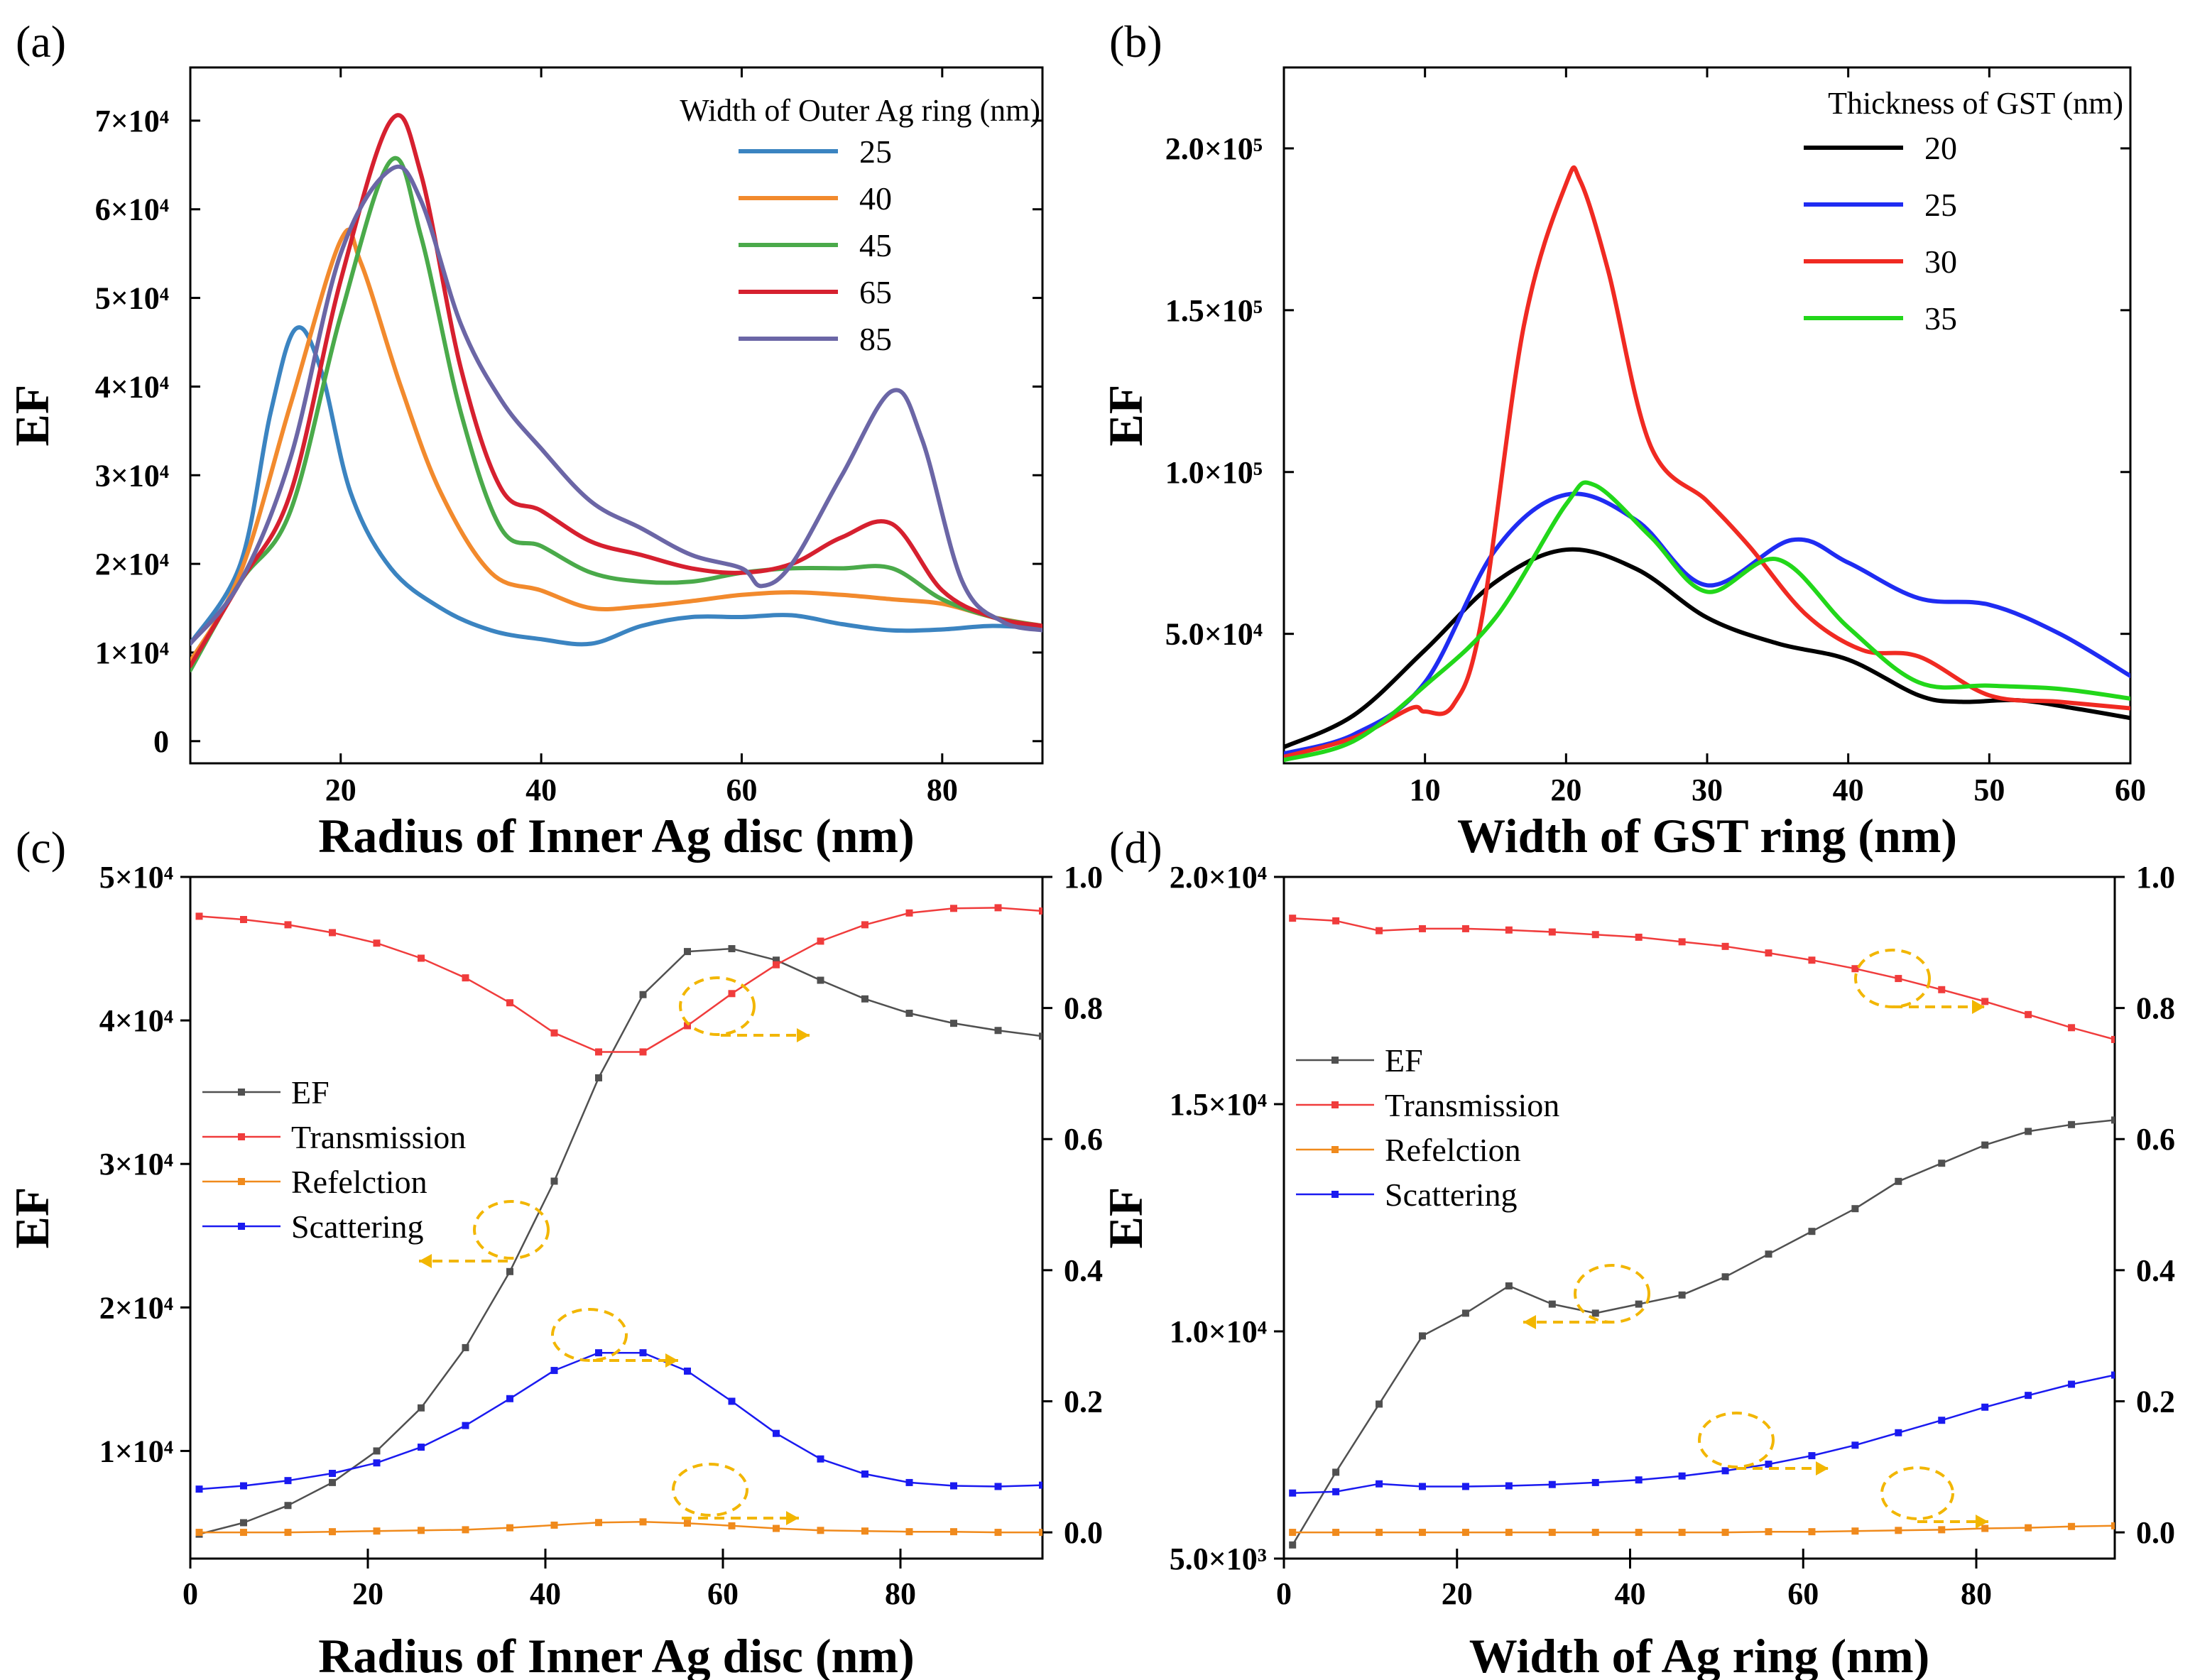 The image size is (2195, 1680). I want to click on y-tick-right-label: 1.0, so click(1083, 877).